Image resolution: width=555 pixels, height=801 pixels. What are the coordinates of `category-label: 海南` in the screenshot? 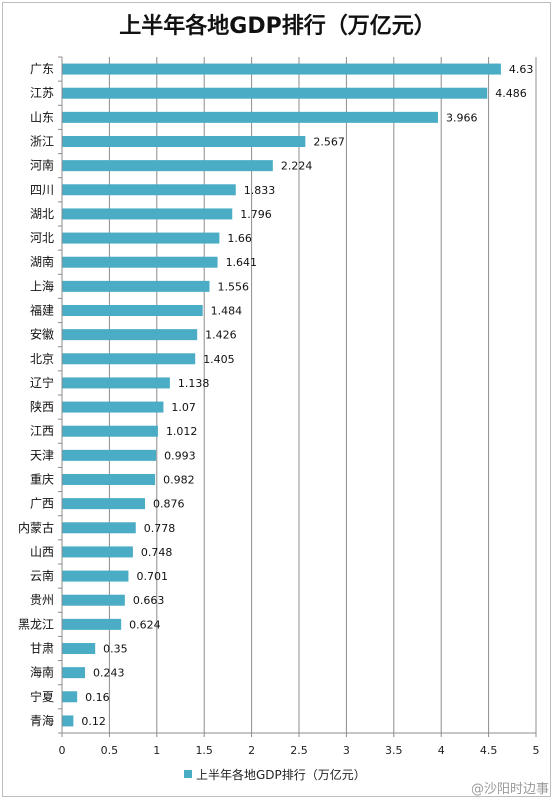 It's located at (42, 672).